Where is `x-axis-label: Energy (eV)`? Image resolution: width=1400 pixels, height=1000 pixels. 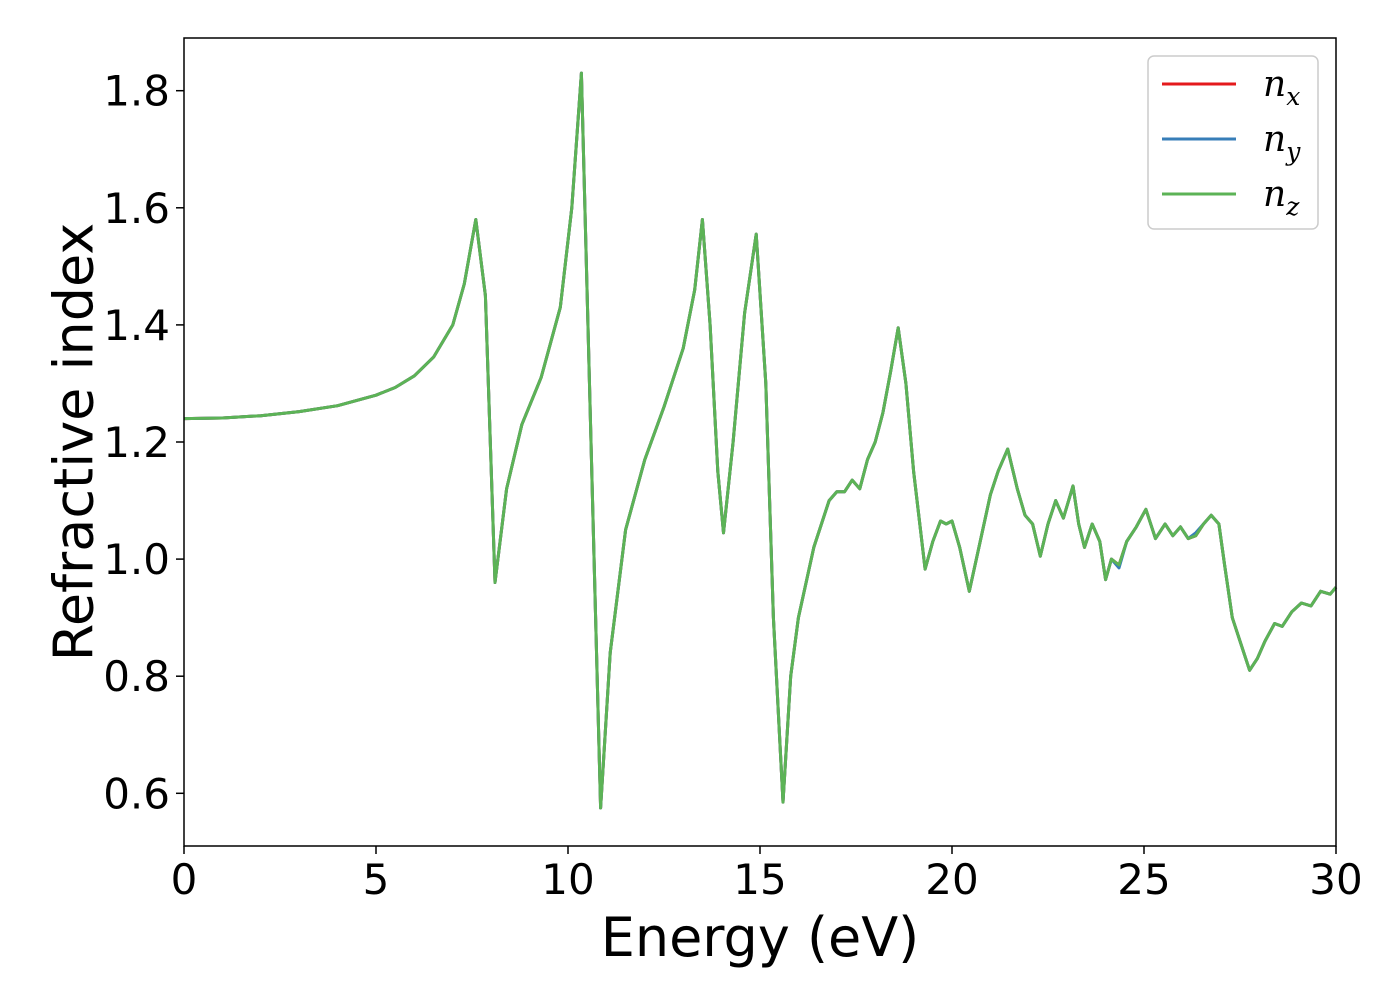
x-axis-label: Energy (eV) is located at coordinates (760, 937).